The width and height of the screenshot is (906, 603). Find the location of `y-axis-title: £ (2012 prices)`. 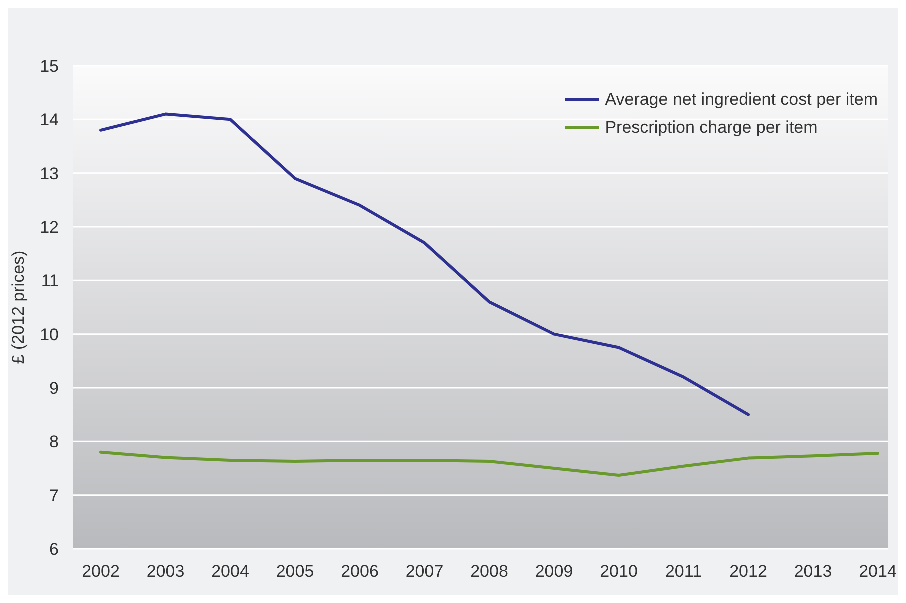

y-axis-title: £ (2012 prices) is located at coordinates (18, 307).